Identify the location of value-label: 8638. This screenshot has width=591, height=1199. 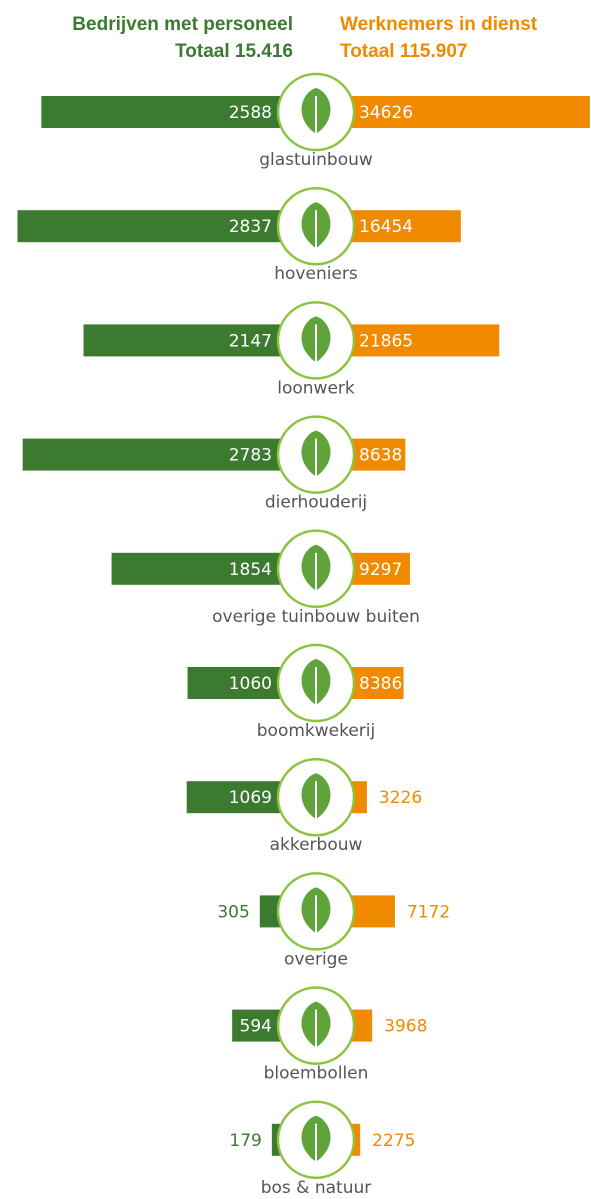
(380, 456).